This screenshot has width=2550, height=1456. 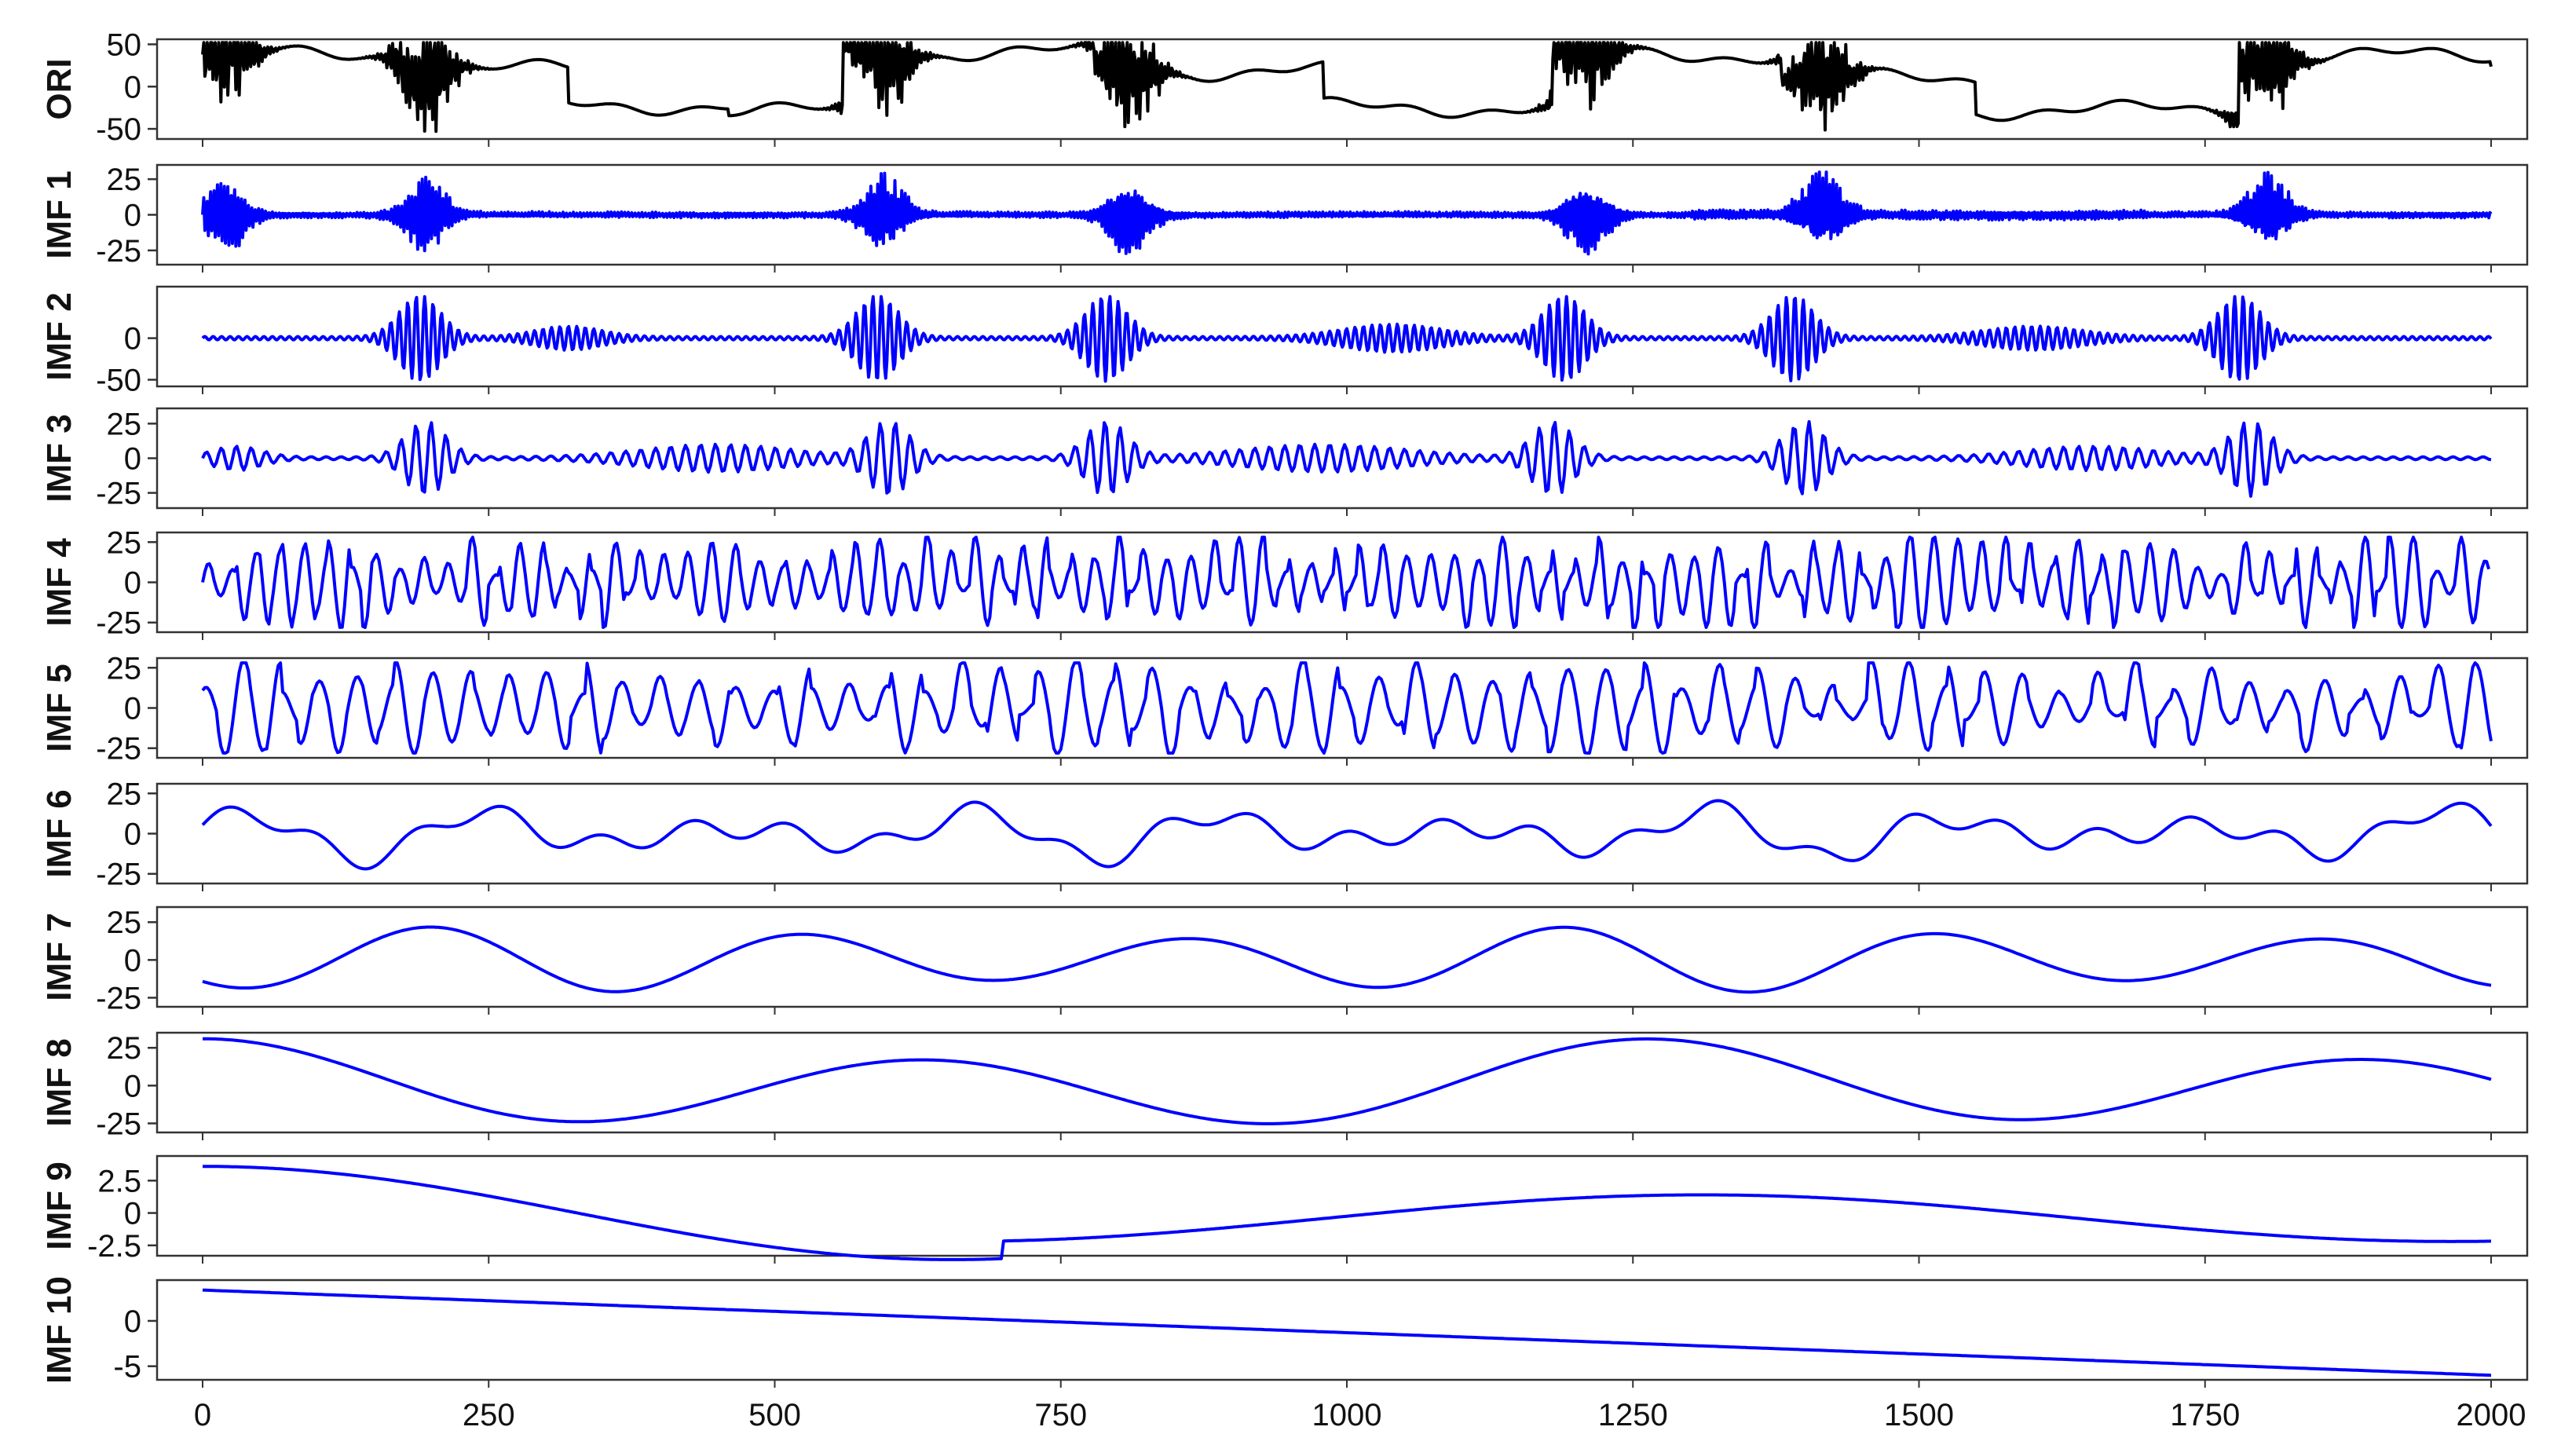 I want to click on panel-label: IMF 3, so click(x=60, y=458).